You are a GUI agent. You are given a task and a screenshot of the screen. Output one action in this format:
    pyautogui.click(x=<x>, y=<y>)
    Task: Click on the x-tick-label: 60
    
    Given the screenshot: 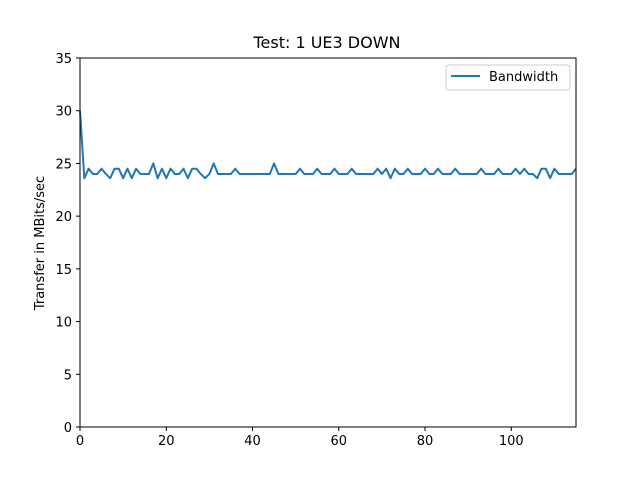 What is the action you would take?
    pyautogui.click(x=339, y=441)
    